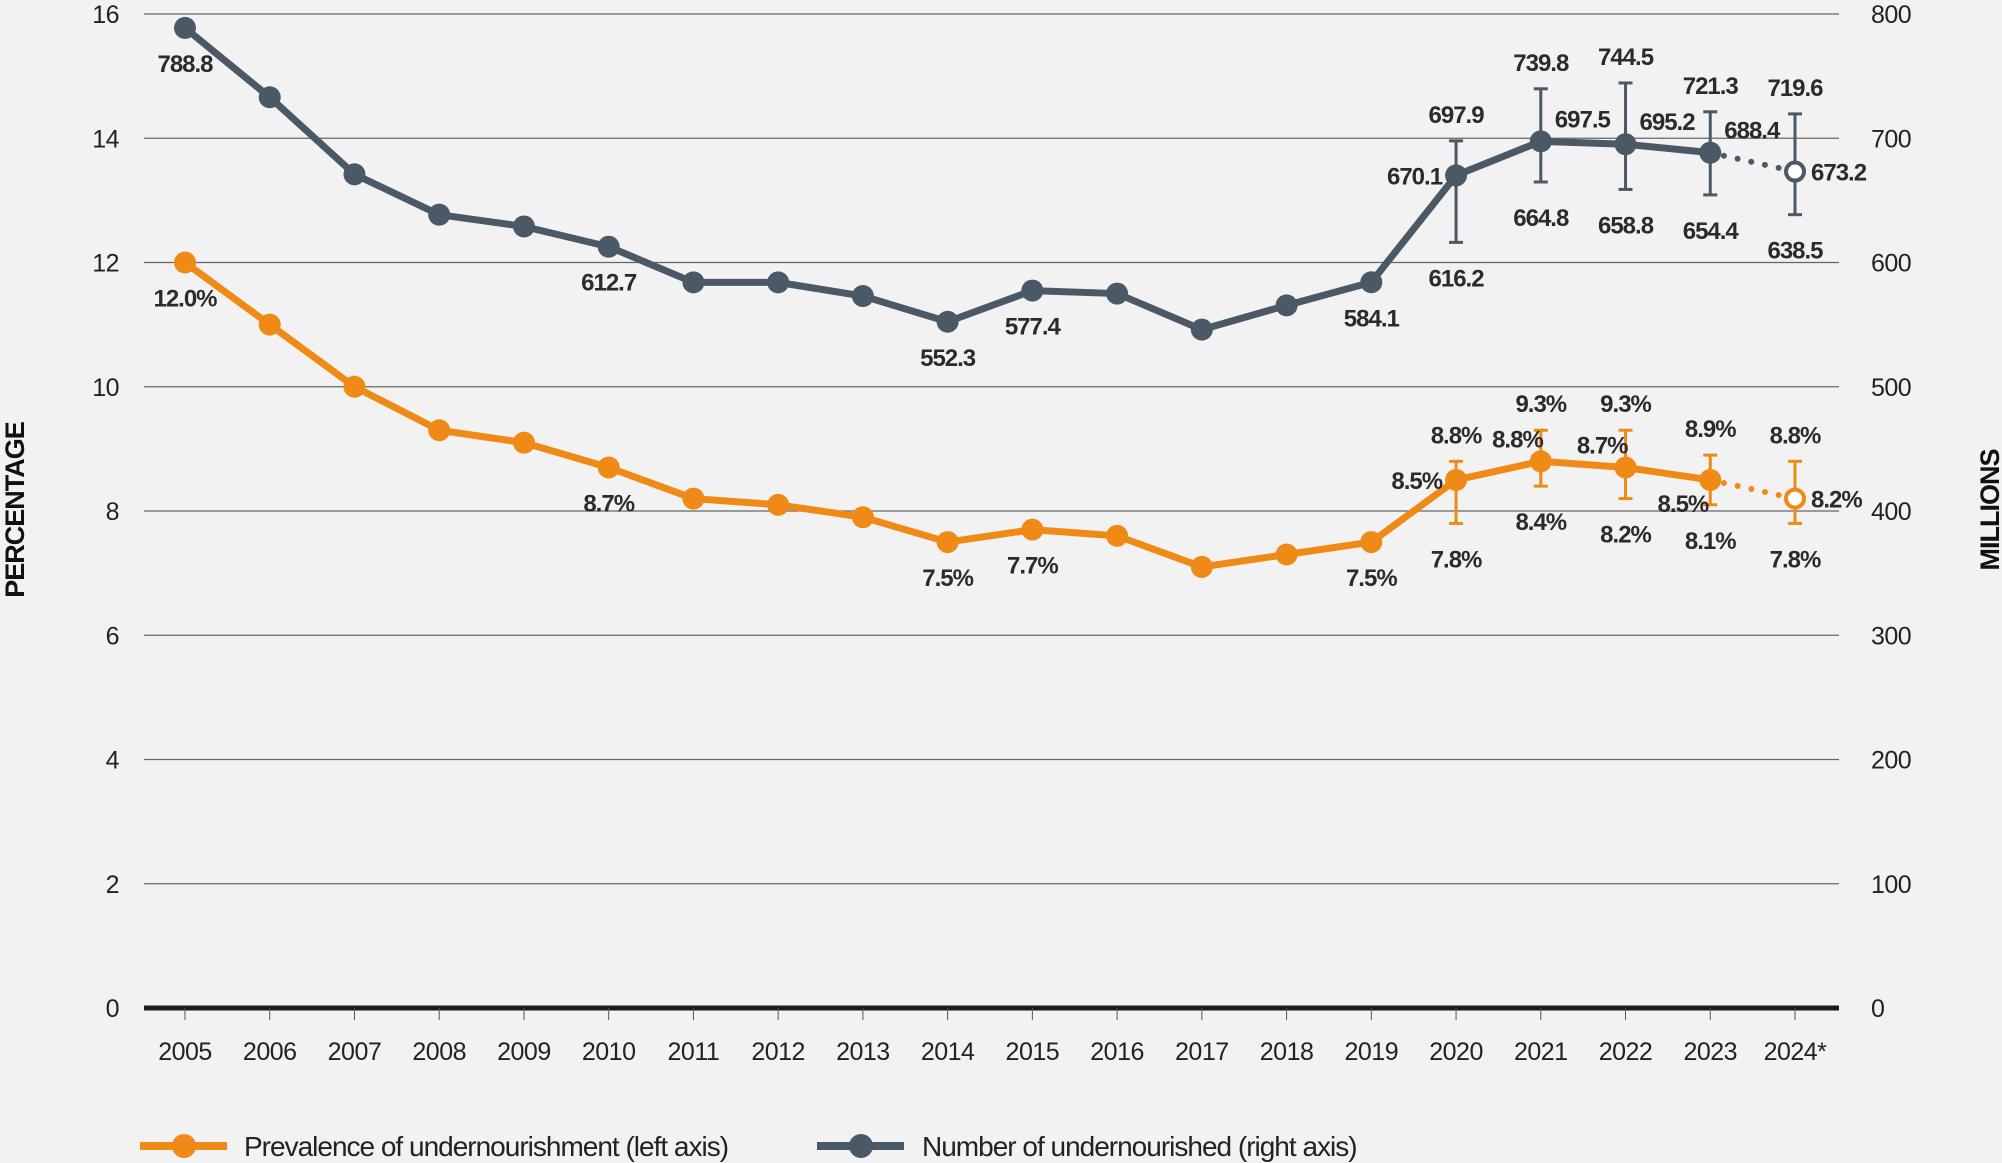 Image resolution: width=2002 pixels, height=1163 pixels. Describe the element at coordinates (1583, 119) in the screenshot. I see `data-label: 697.5` at that location.